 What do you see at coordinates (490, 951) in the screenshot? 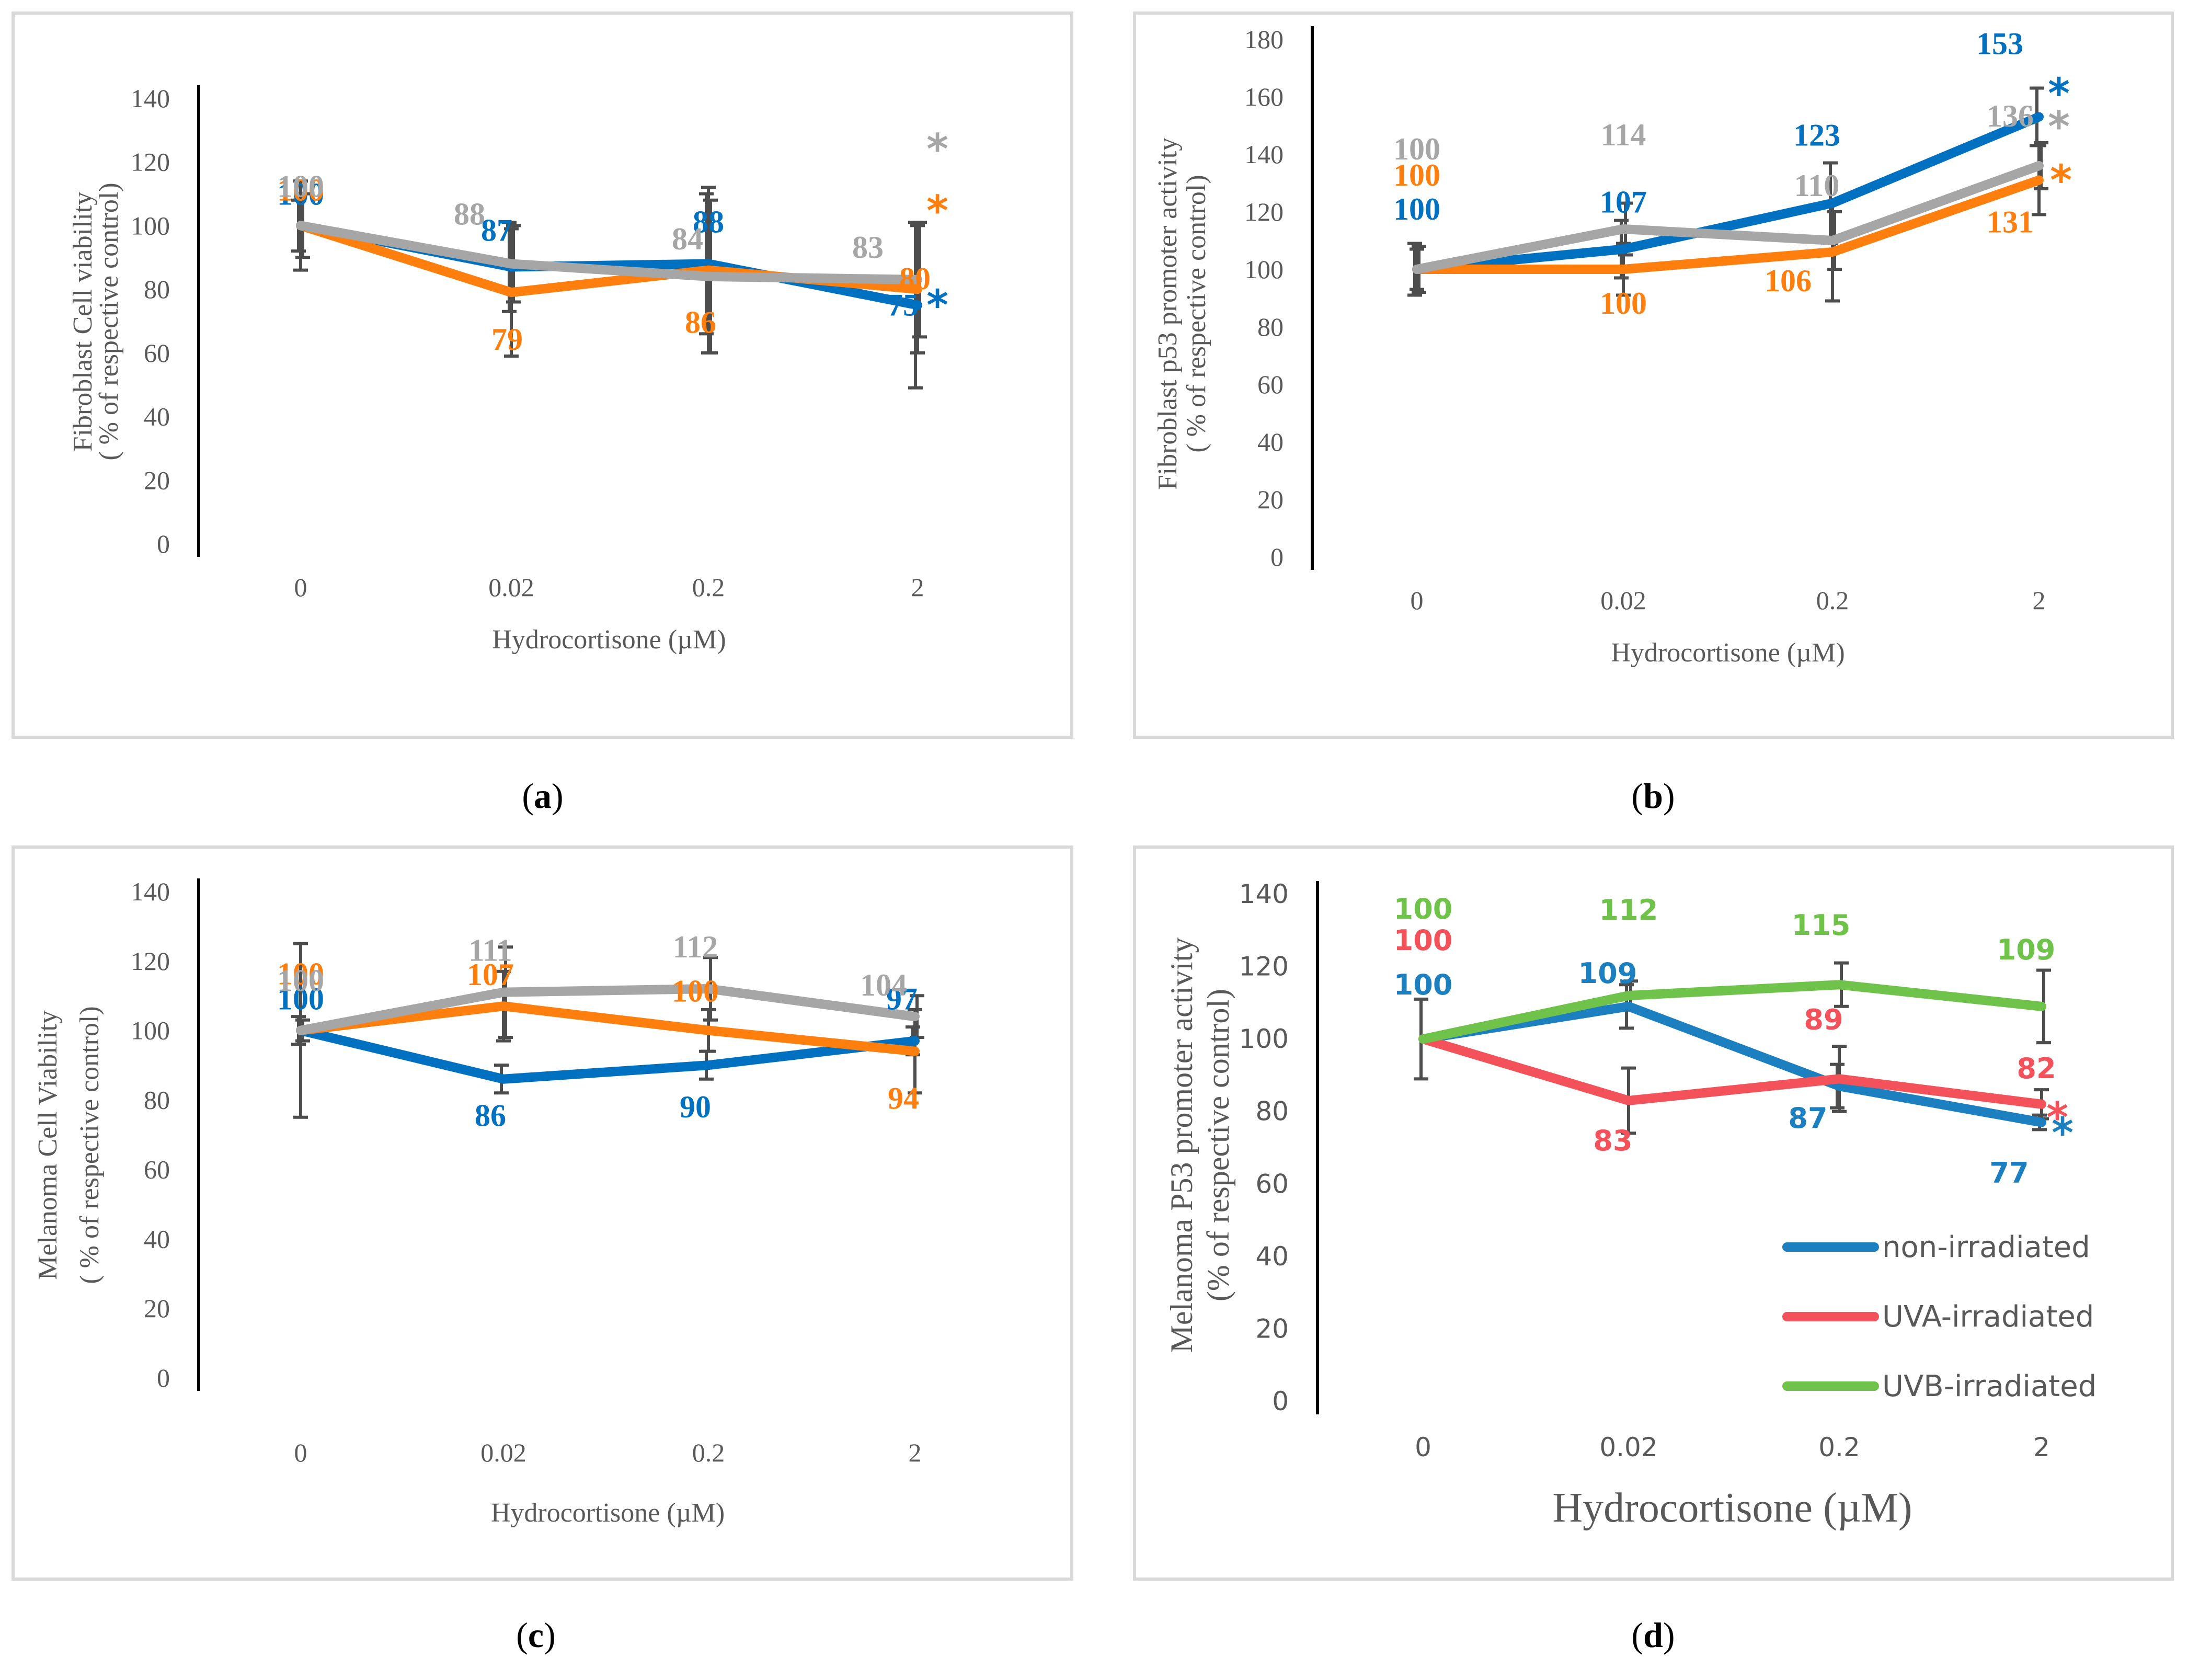
I see `data-label: 111` at bounding box center [490, 951].